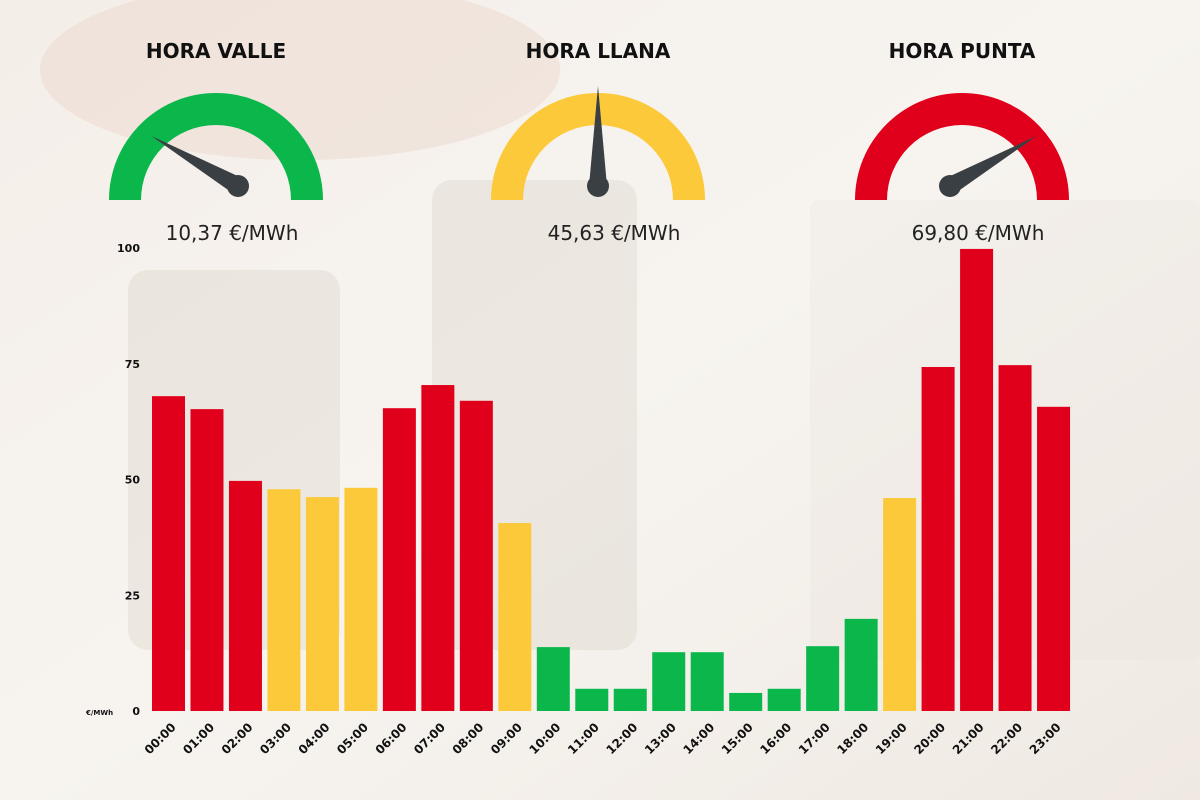 This screenshot has height=800, width=1200. What do you see at coordinates (132, 364) in the screenshot?
I see `y-tick-label: 75` at bounding box center [132, 364].